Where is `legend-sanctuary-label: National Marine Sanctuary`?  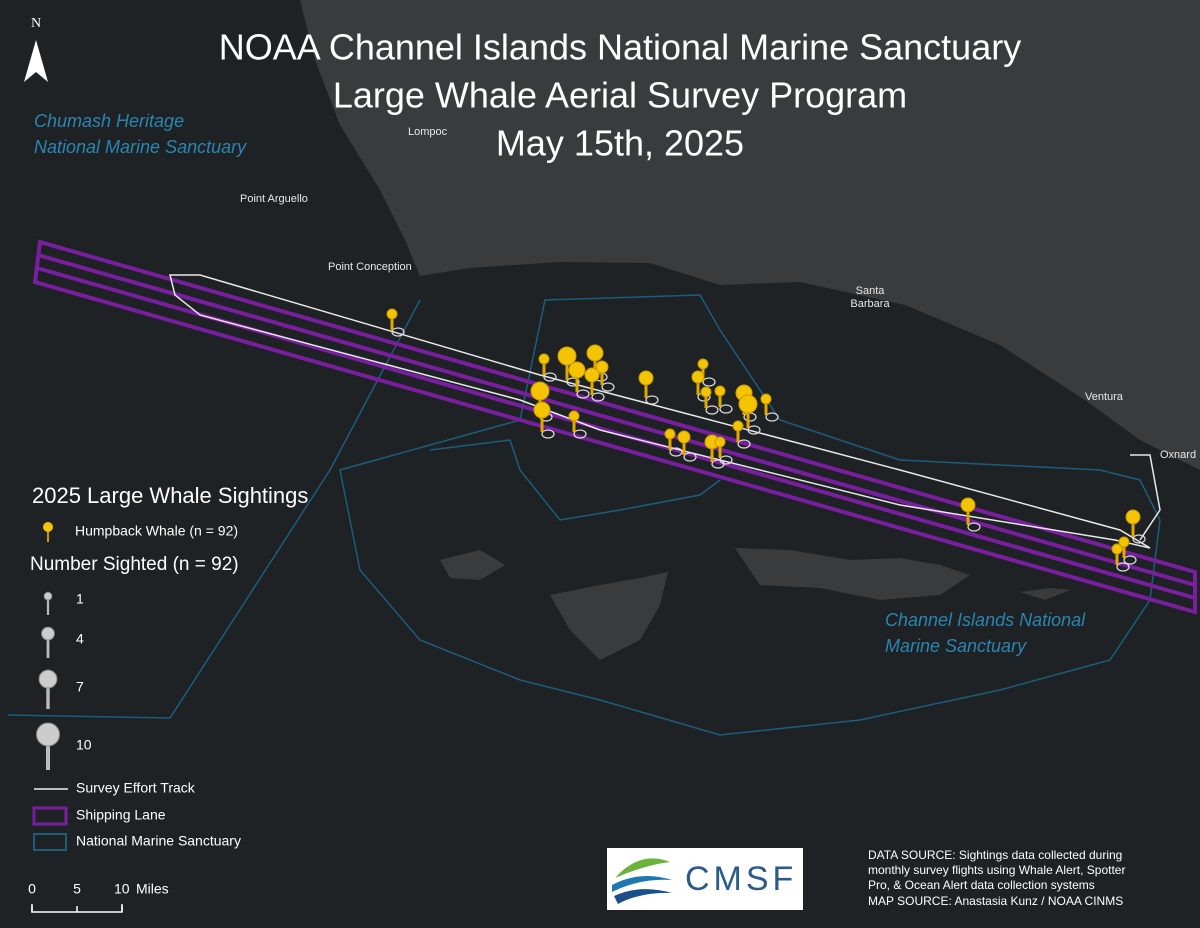 legend-sanctuary-label: National Marine Sanctuary is located at coordinates (158, 841).